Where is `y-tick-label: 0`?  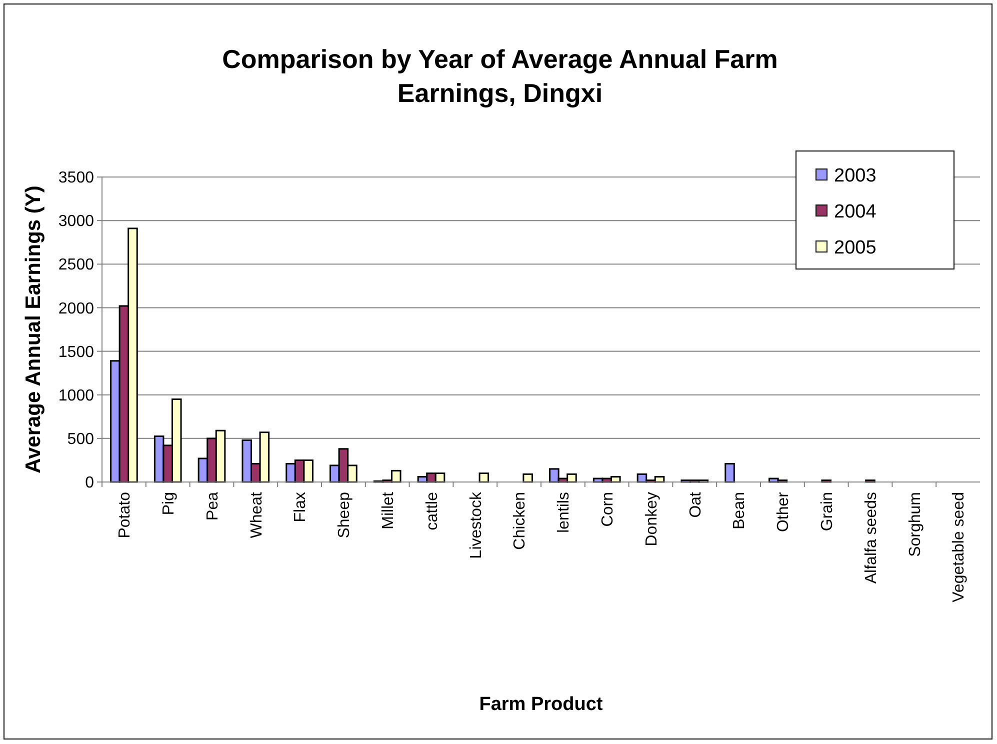
y-tick-label: 0 is located at coordinates (89, 483).